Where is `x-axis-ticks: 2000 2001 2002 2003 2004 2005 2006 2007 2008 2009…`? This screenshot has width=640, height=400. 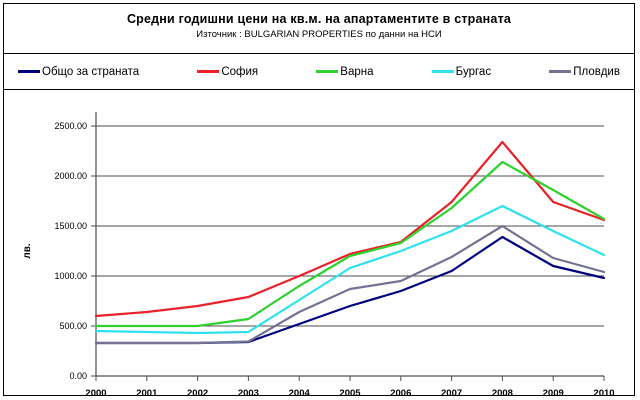
x-axis-ticks: 2000 2001 2002 2003 2004 2005 2006 2007 2008 2009… is located at coordinates (350, 385).